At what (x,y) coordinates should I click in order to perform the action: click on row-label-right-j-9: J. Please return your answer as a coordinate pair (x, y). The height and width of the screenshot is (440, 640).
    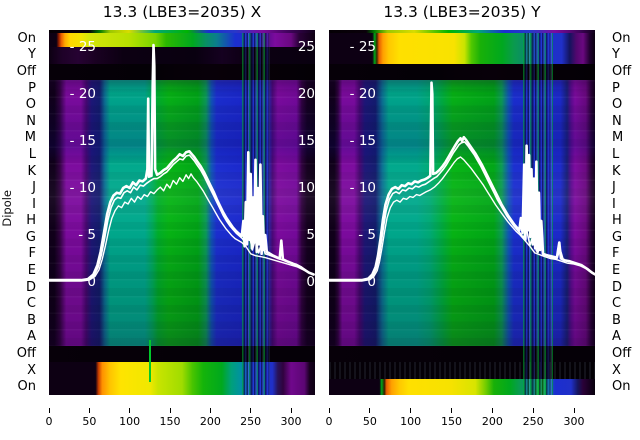
    Looking at the image, I should click on (614, 188).